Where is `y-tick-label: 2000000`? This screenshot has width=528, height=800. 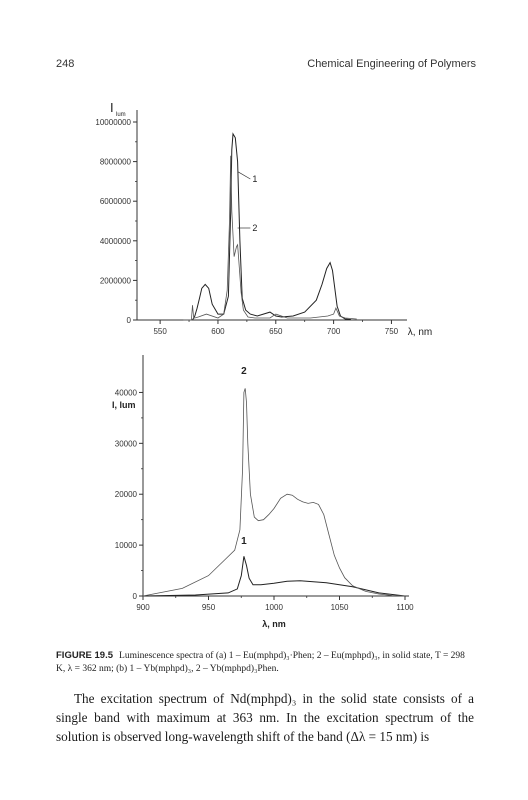
y-tick-label: 2000000 is located at coordinates (116, 280).